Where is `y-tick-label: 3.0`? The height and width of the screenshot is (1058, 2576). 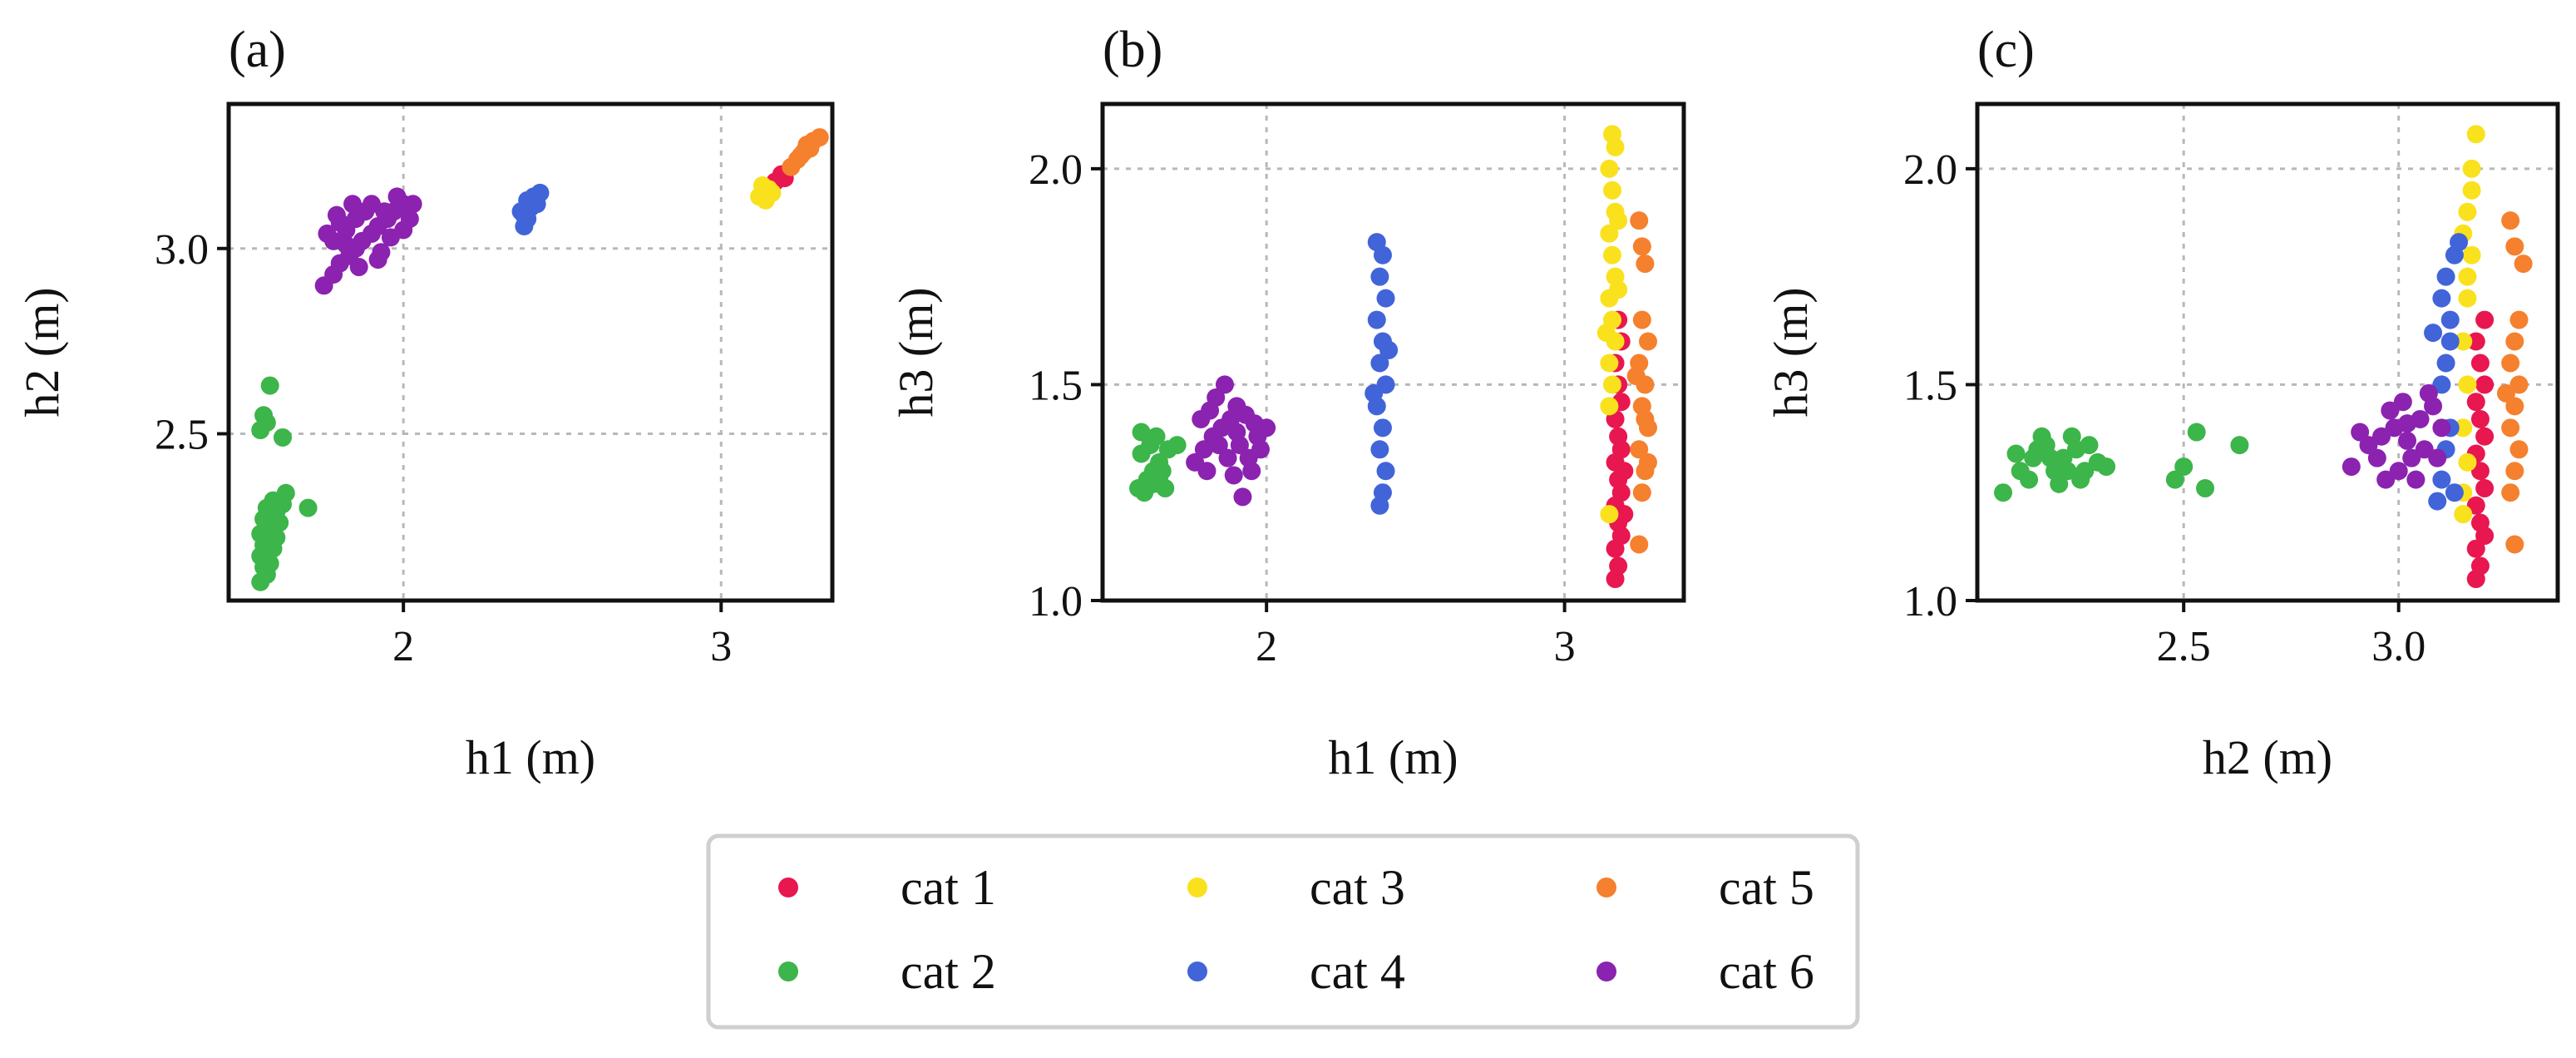 y-tick-label: 3.0 is located at coordinates (182, 250).